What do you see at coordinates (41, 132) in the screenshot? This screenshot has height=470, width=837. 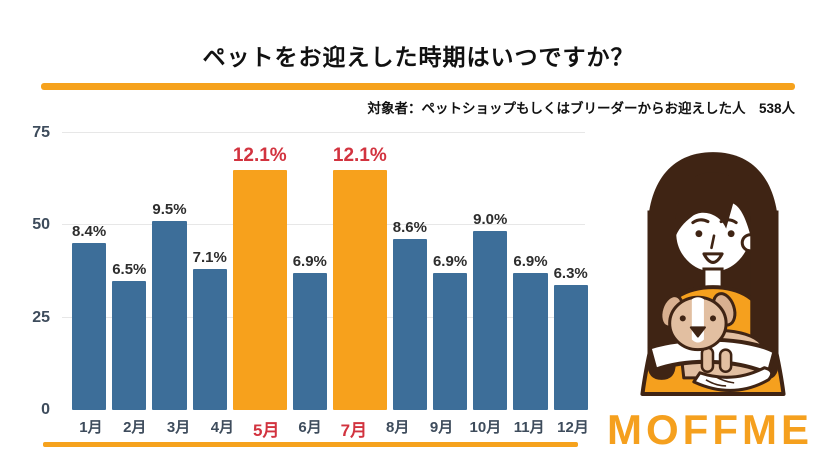 I see `y-axis-tick: 75` at bounding box center [41, 132].